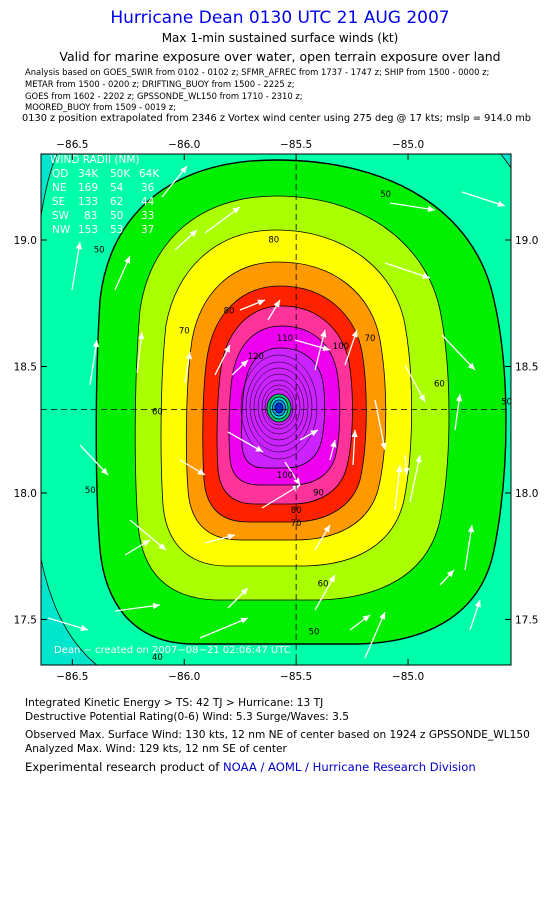  Describe the element at coordinates (61, 230) in the screenshot. I see `wind-radii-nw-label: NW` at that location.